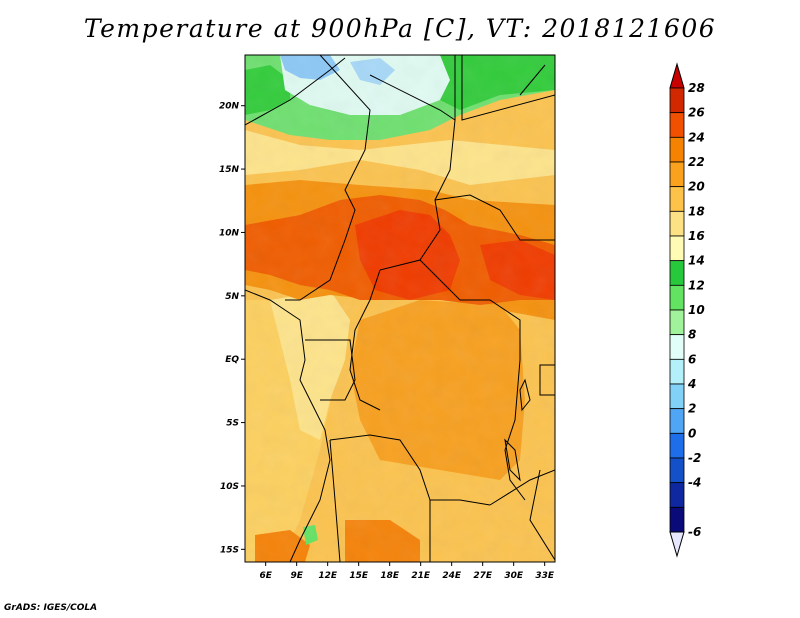 The width and height of the screenshot is (800, 618). Describe the element at coordinates (691, 384) in the screenshot. I see `colorbar-label: 4` at that location.